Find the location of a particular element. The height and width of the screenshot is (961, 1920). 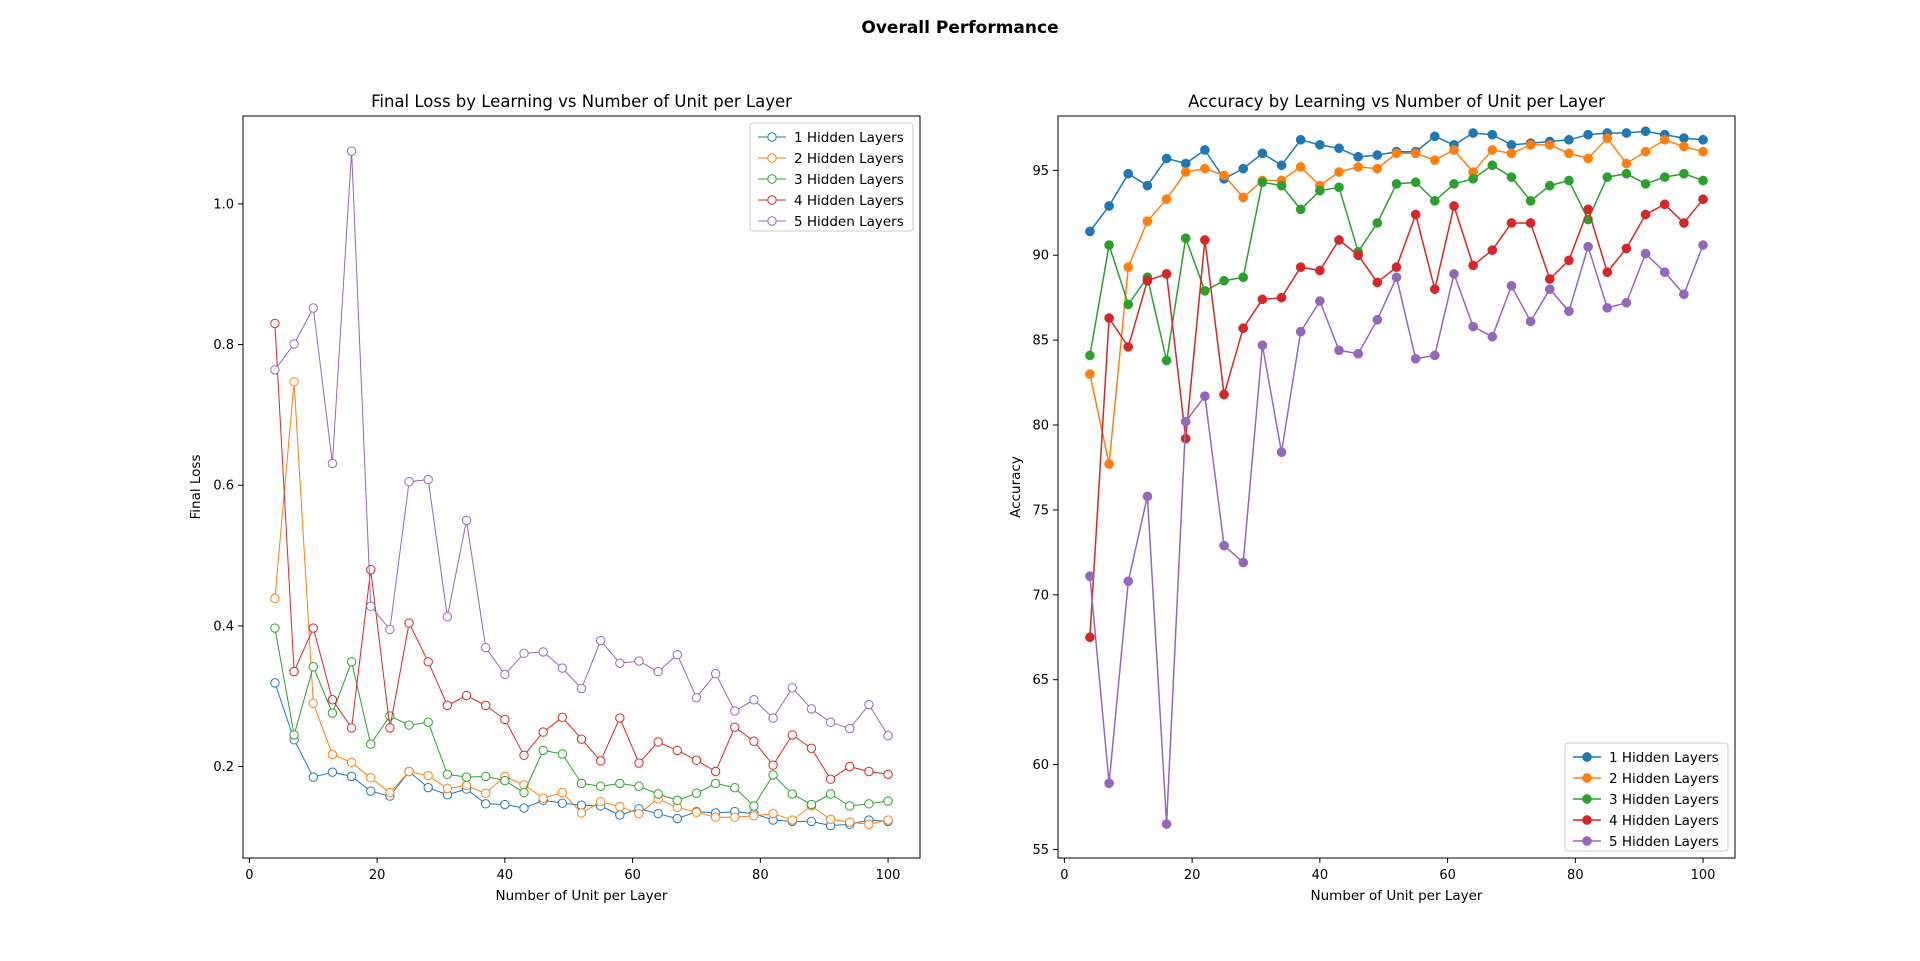

y-tick-label: 60 is located at coordinates (1040, 765).